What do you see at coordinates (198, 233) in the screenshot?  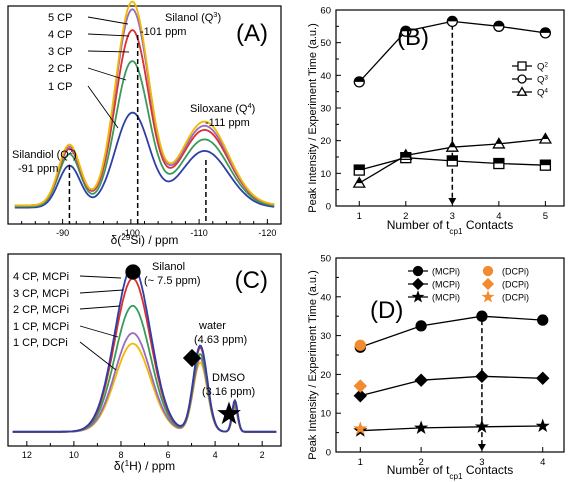 I see `x-tick-label: -110` at bounding box center [198, 233].